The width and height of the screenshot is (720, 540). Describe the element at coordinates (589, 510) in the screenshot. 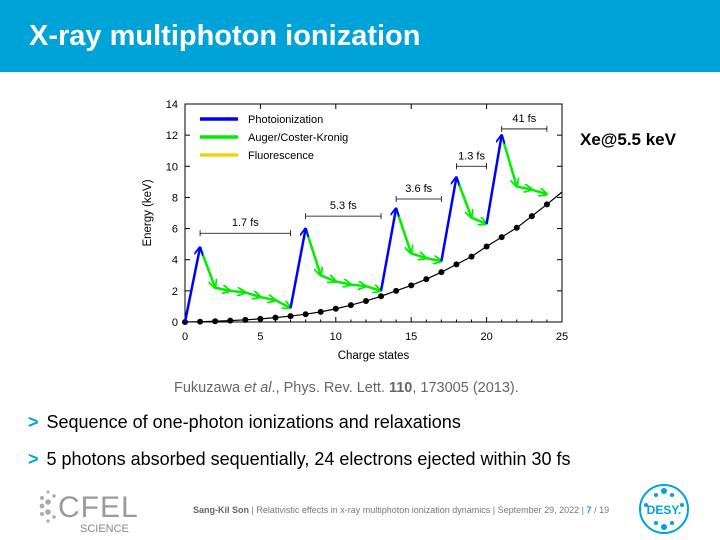

I see `footer-page: 7` at that location.